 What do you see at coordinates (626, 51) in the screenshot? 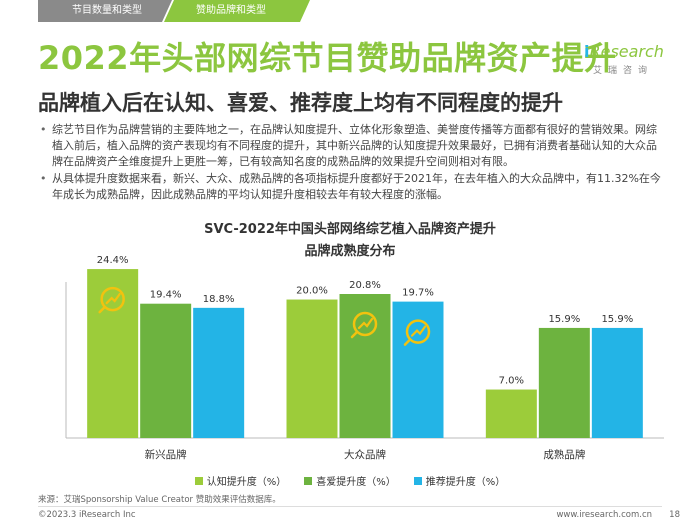
I see `logo-brand: Research` at bounding box center [626, 51].